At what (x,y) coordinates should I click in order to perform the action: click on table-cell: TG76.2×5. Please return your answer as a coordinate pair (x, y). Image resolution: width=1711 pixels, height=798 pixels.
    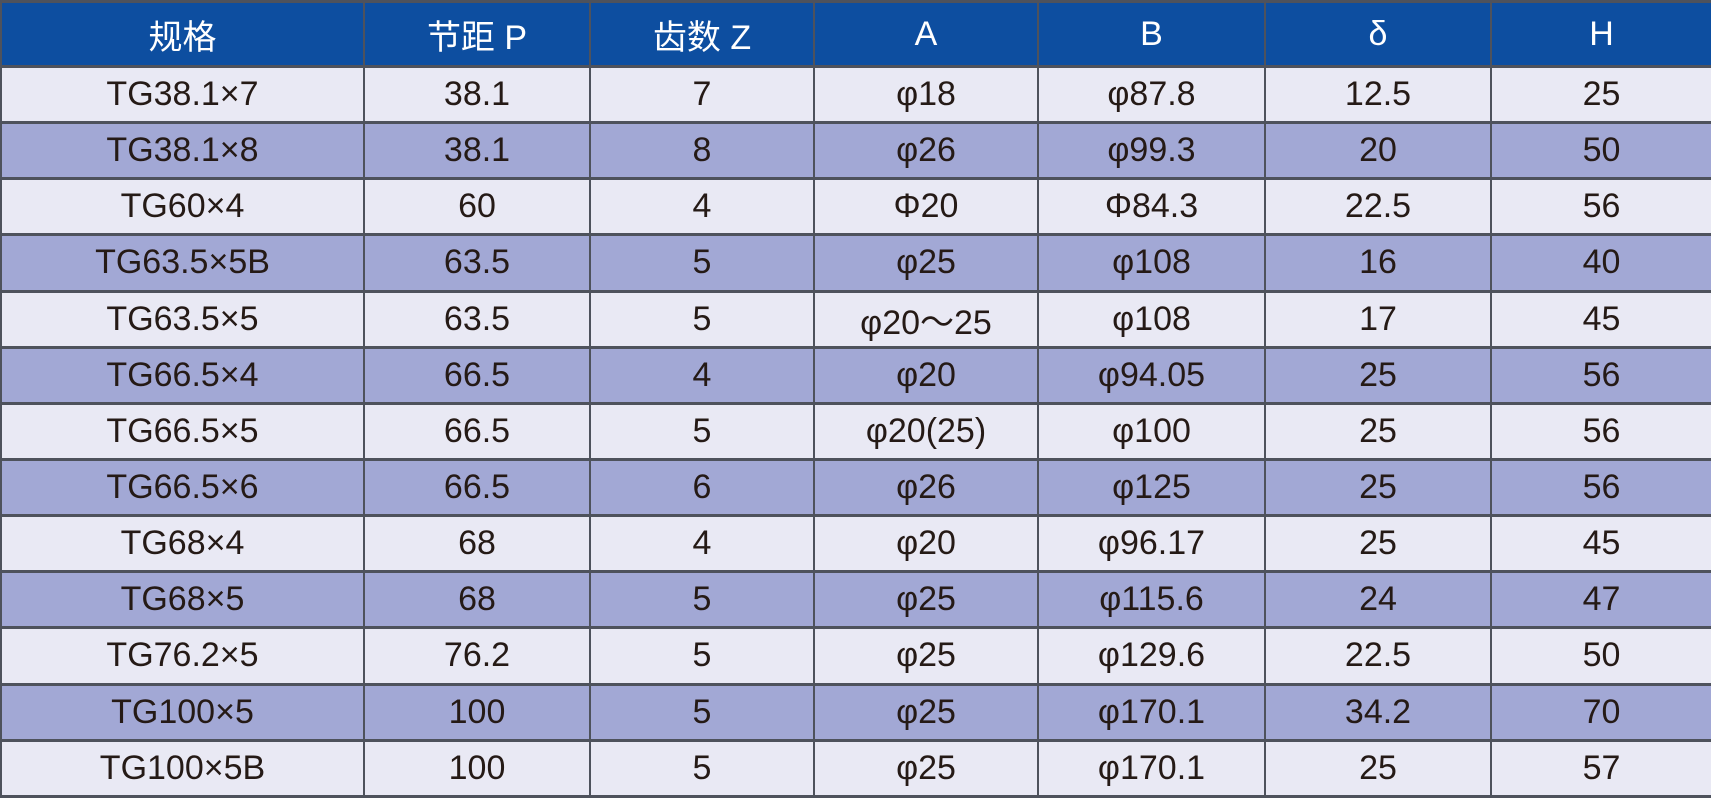
    Looking at the image, I should click on (182, 656).